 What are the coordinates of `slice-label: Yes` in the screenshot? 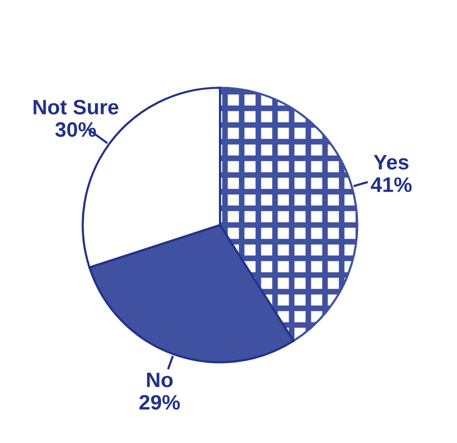 It's located at (391, 162).